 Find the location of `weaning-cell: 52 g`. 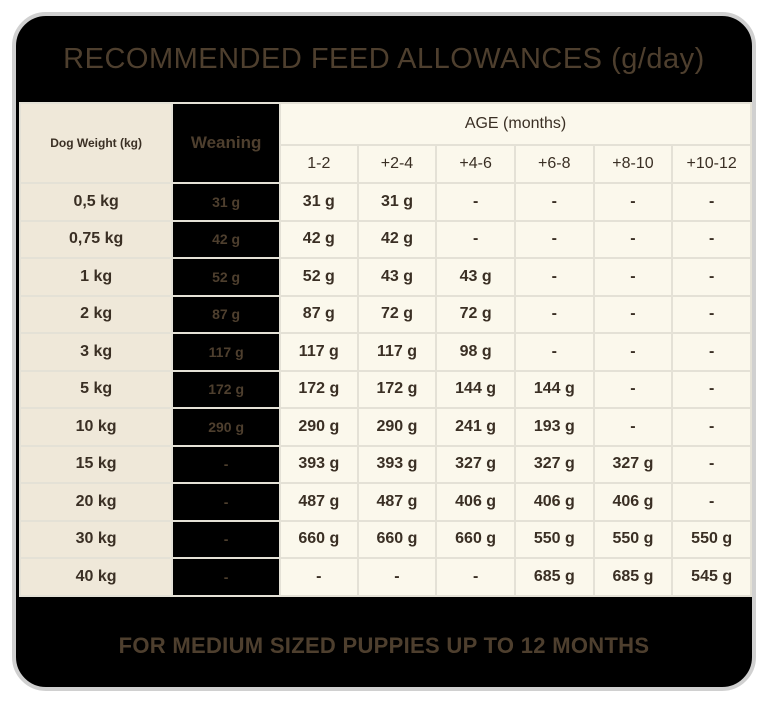

weaning-cell: 52 g is located at coordinates (226, 277).